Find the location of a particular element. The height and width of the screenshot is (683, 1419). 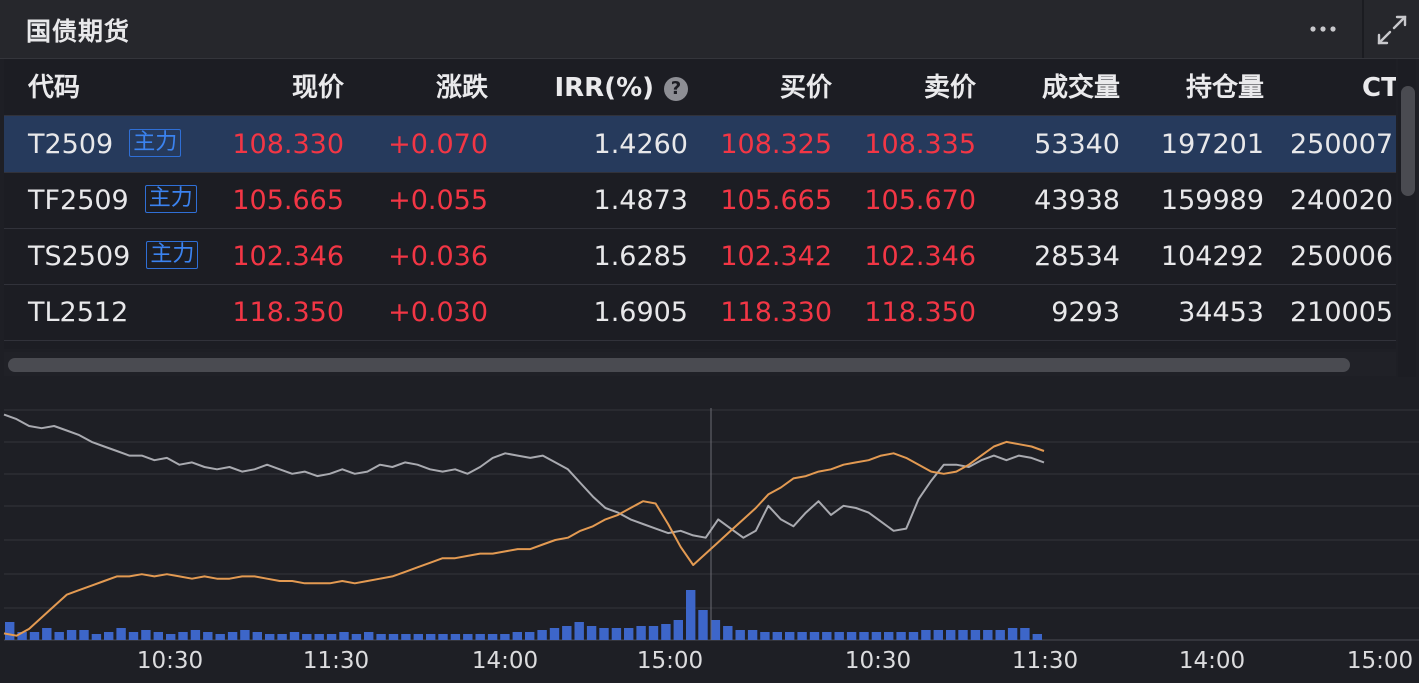

bid-cell: 108.325 is located at coordinates (776, 144).